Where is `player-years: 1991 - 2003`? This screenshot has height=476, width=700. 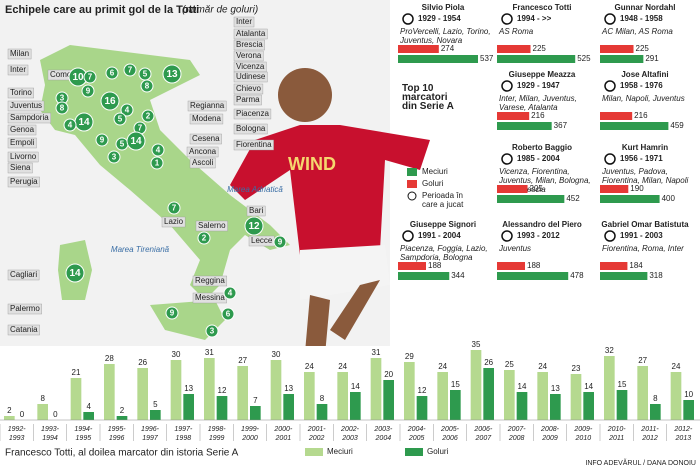
player-years: 1991 - 2003 is located at coordinates (641, 235).